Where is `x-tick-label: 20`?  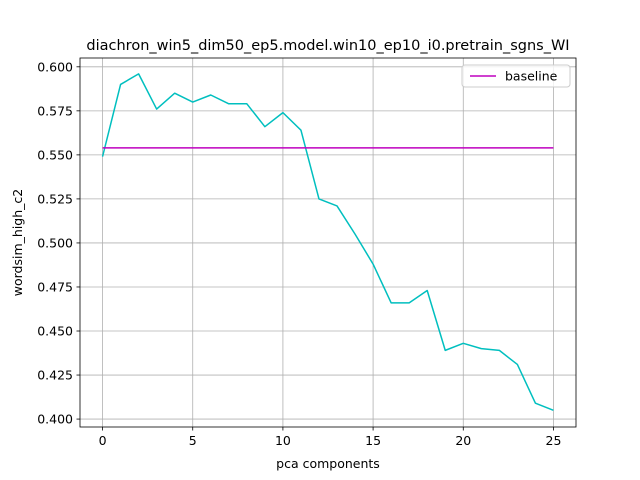 x-tick-label: 20 is located at coordinates (463, 440).